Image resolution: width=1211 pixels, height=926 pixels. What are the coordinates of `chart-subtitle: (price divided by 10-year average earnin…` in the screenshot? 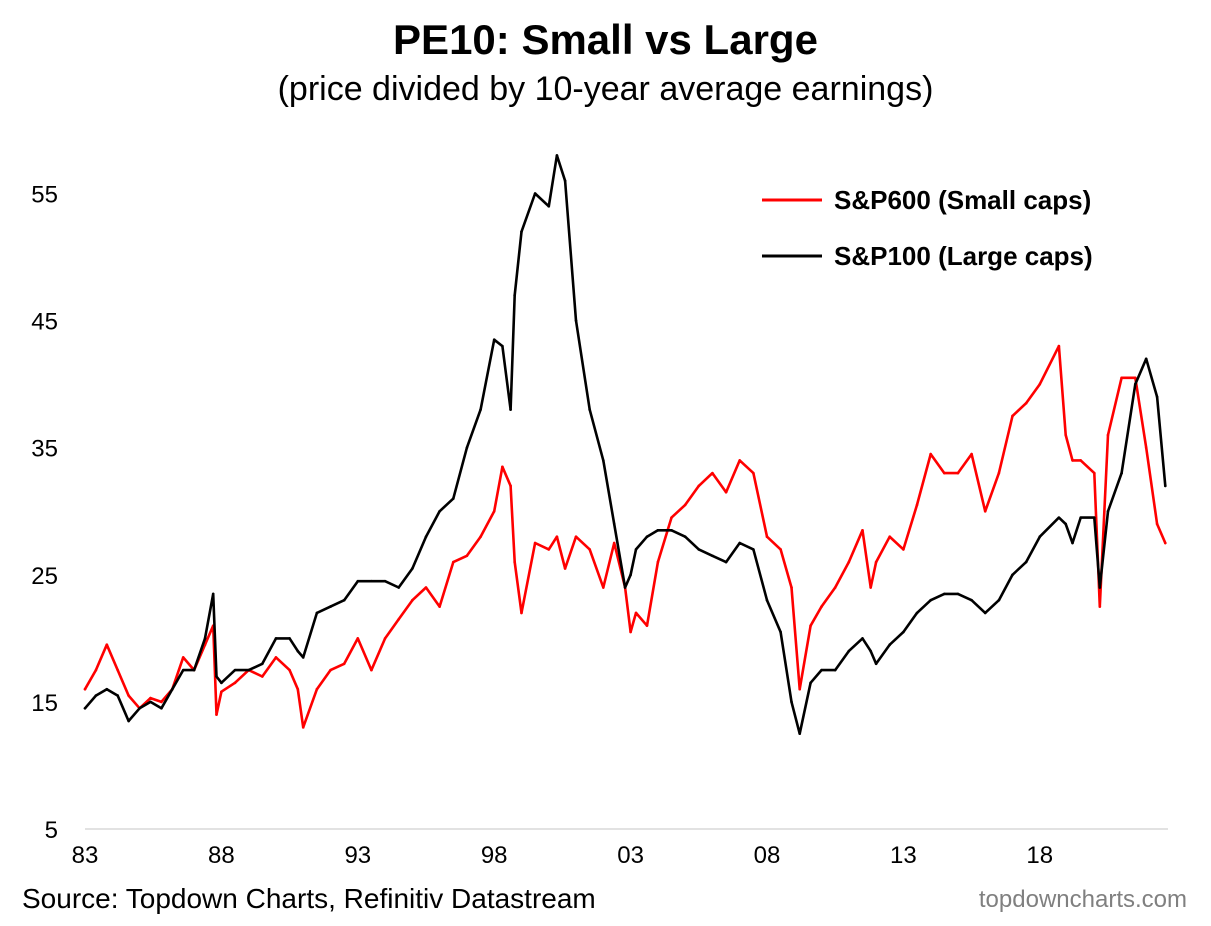 It's located at (605, 89).